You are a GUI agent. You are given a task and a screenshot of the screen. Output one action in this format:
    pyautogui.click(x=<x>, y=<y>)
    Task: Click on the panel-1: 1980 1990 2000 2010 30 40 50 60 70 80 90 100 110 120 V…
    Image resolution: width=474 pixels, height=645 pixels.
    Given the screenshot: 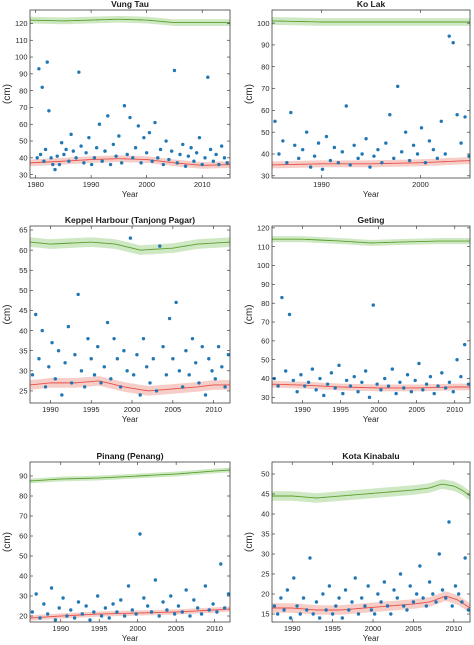 What is the action you would take?
    pyautogui.click(x=116, y=99)
    